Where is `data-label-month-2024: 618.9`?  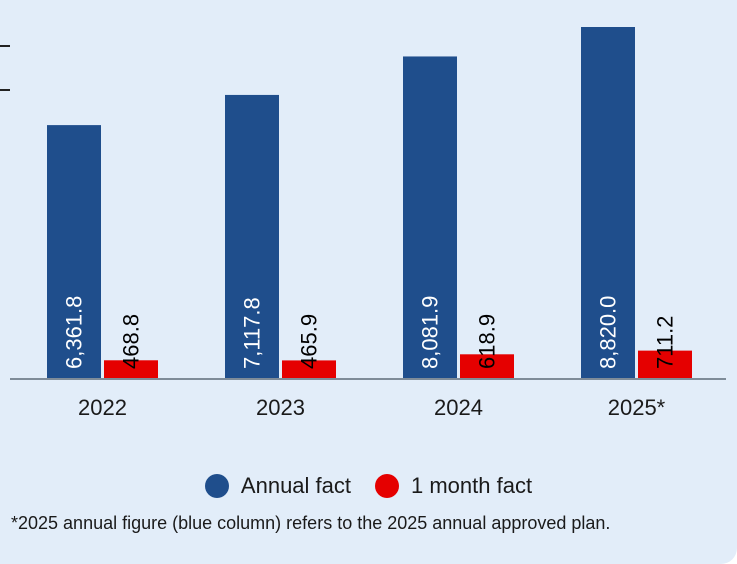
data-label-month-2024: 618.9 is located at coordinates (487, 341).